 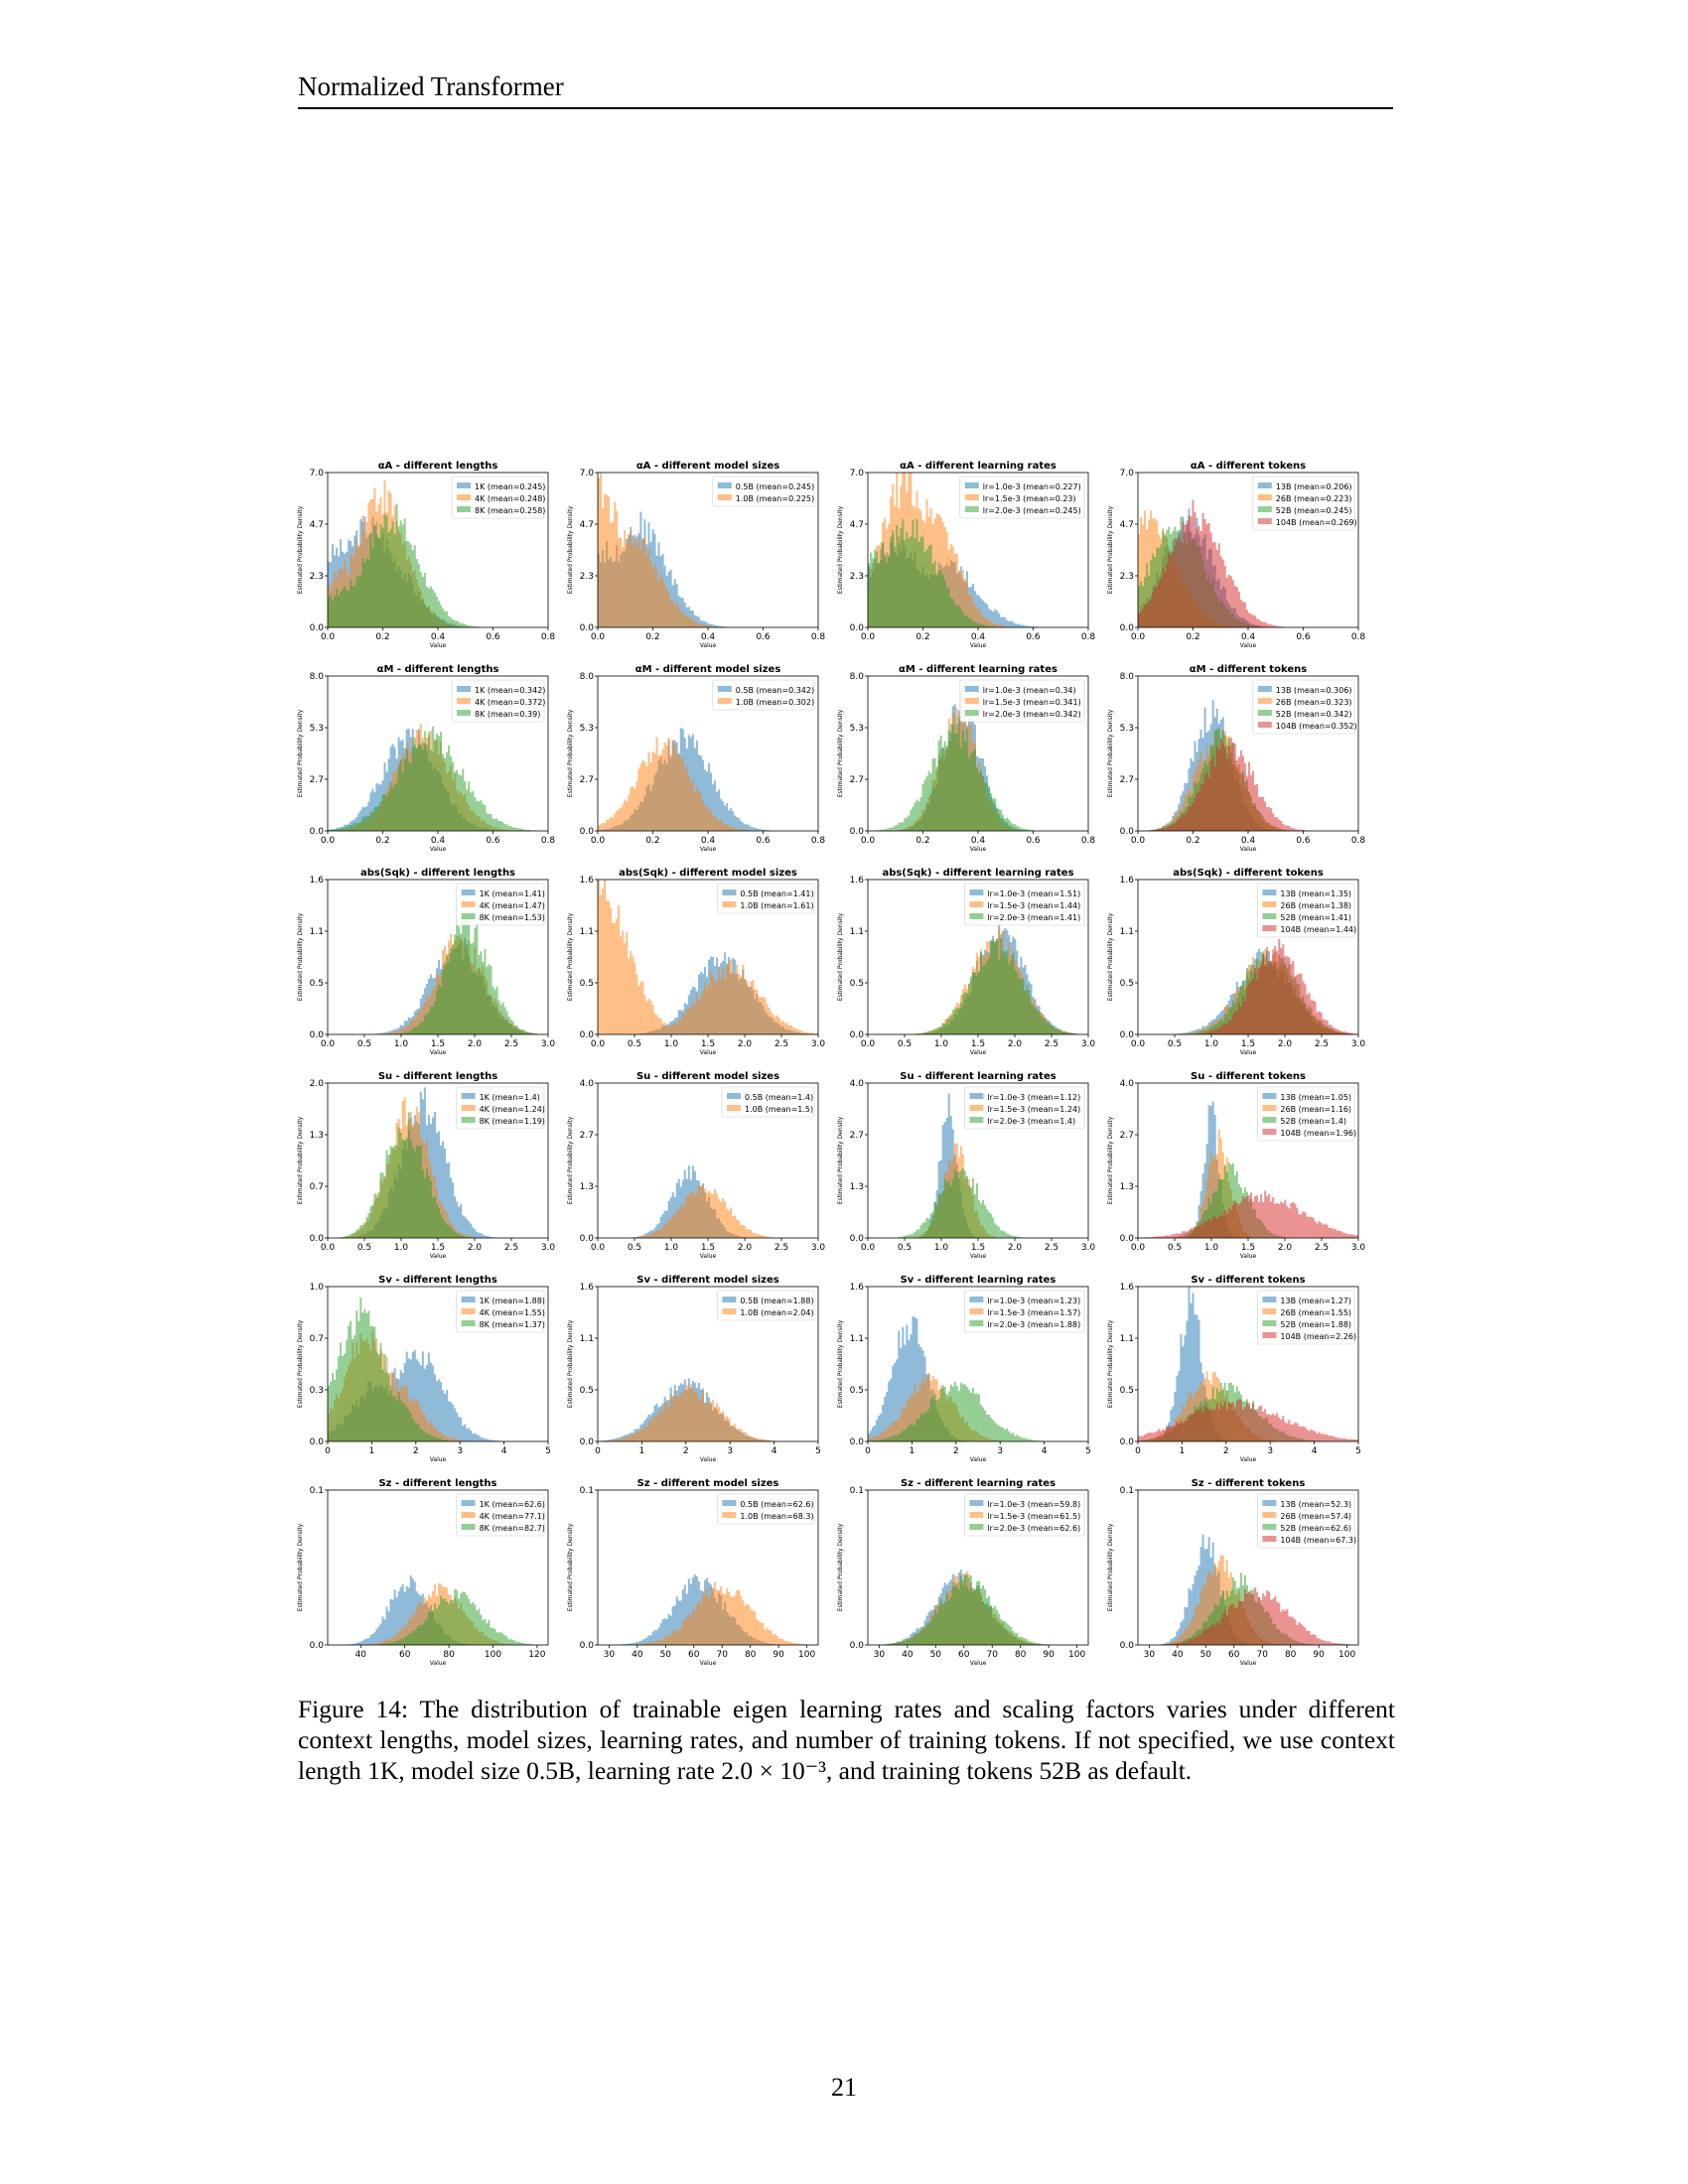 I want to click on svg-text: 26B (mean=1.55), so click(x=1315, y=1312).